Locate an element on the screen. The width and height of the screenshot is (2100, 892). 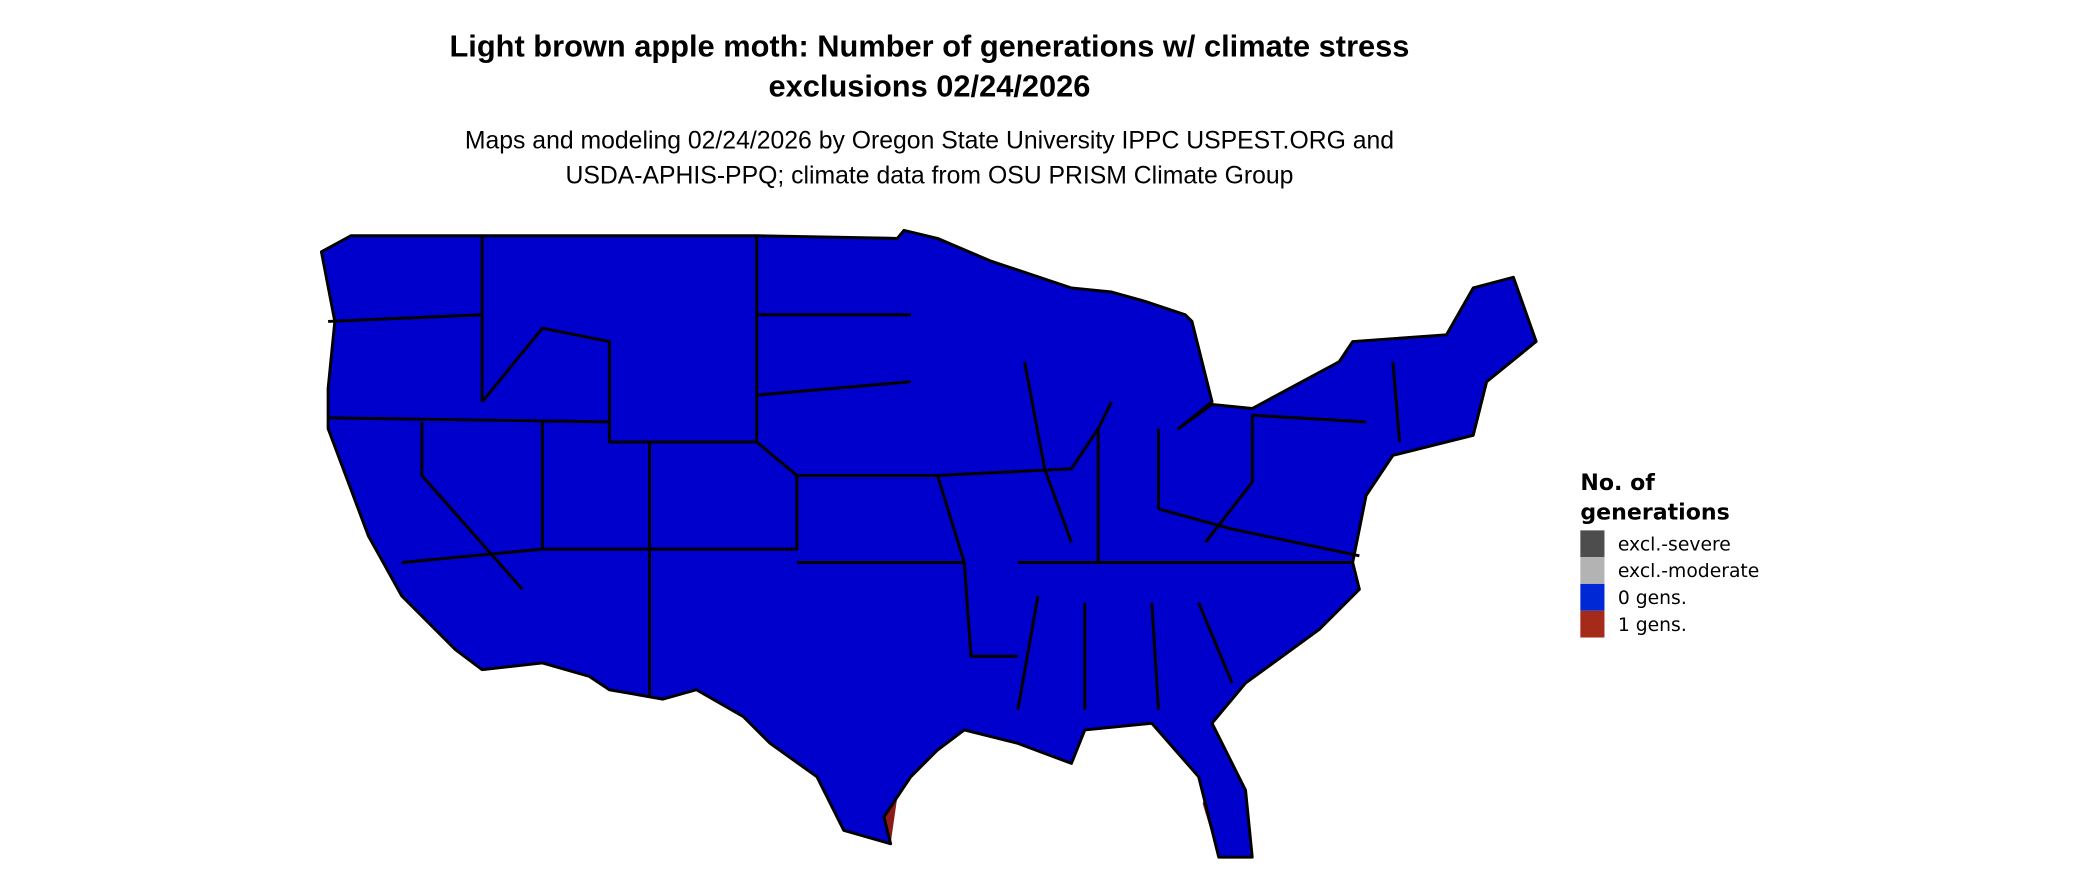
legend-label-0-gens: 0 gens. is located at coordinates (1652, 598).